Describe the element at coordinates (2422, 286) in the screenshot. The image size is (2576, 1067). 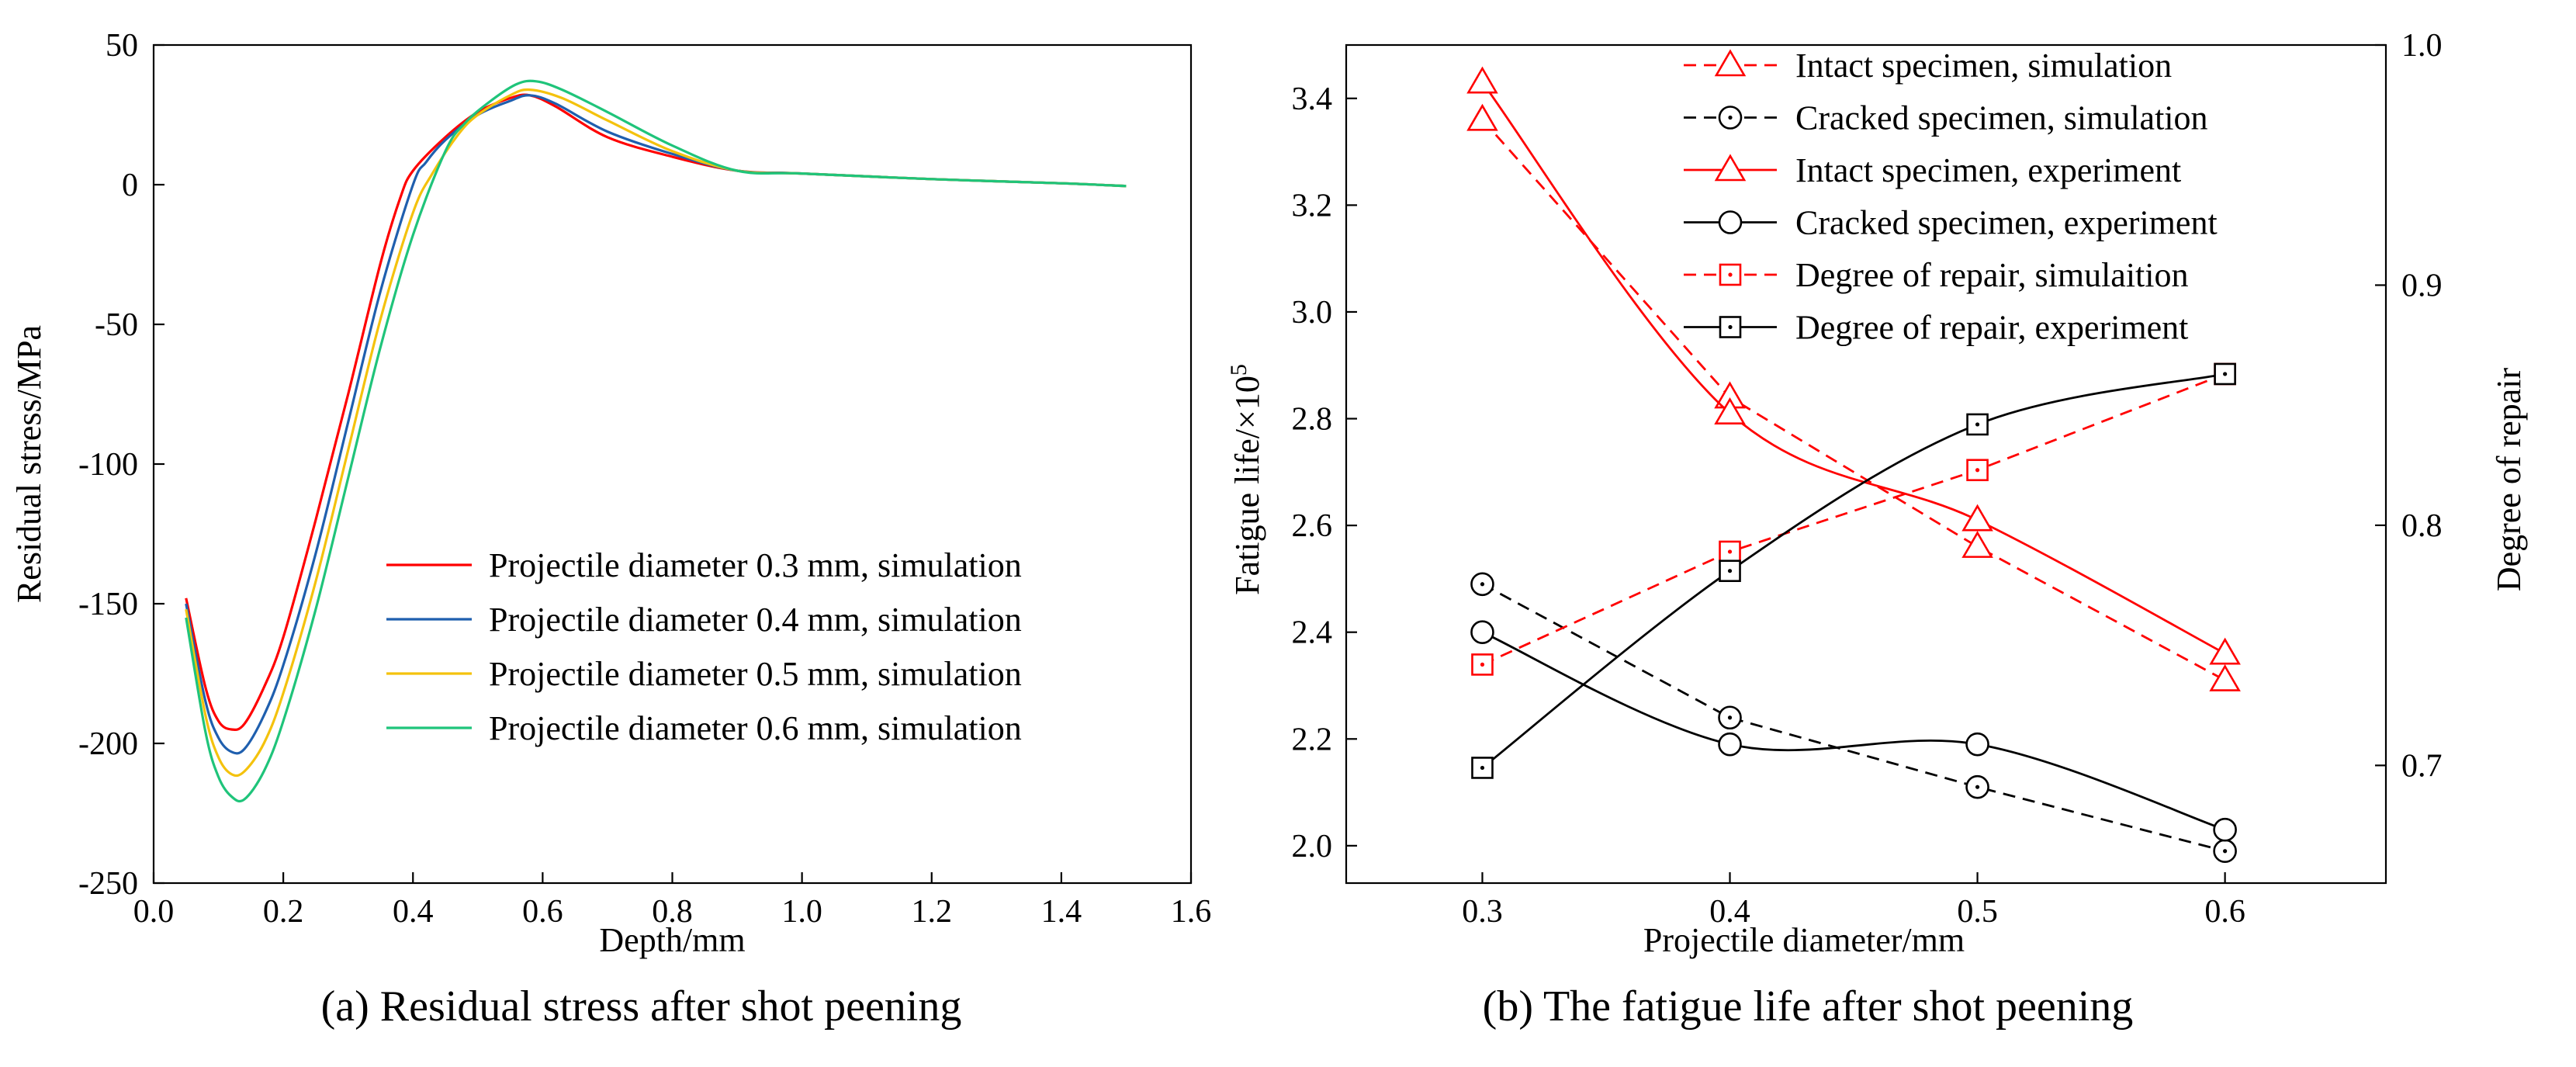
I see `y-right-tick-label-b: 0.9` at that location.